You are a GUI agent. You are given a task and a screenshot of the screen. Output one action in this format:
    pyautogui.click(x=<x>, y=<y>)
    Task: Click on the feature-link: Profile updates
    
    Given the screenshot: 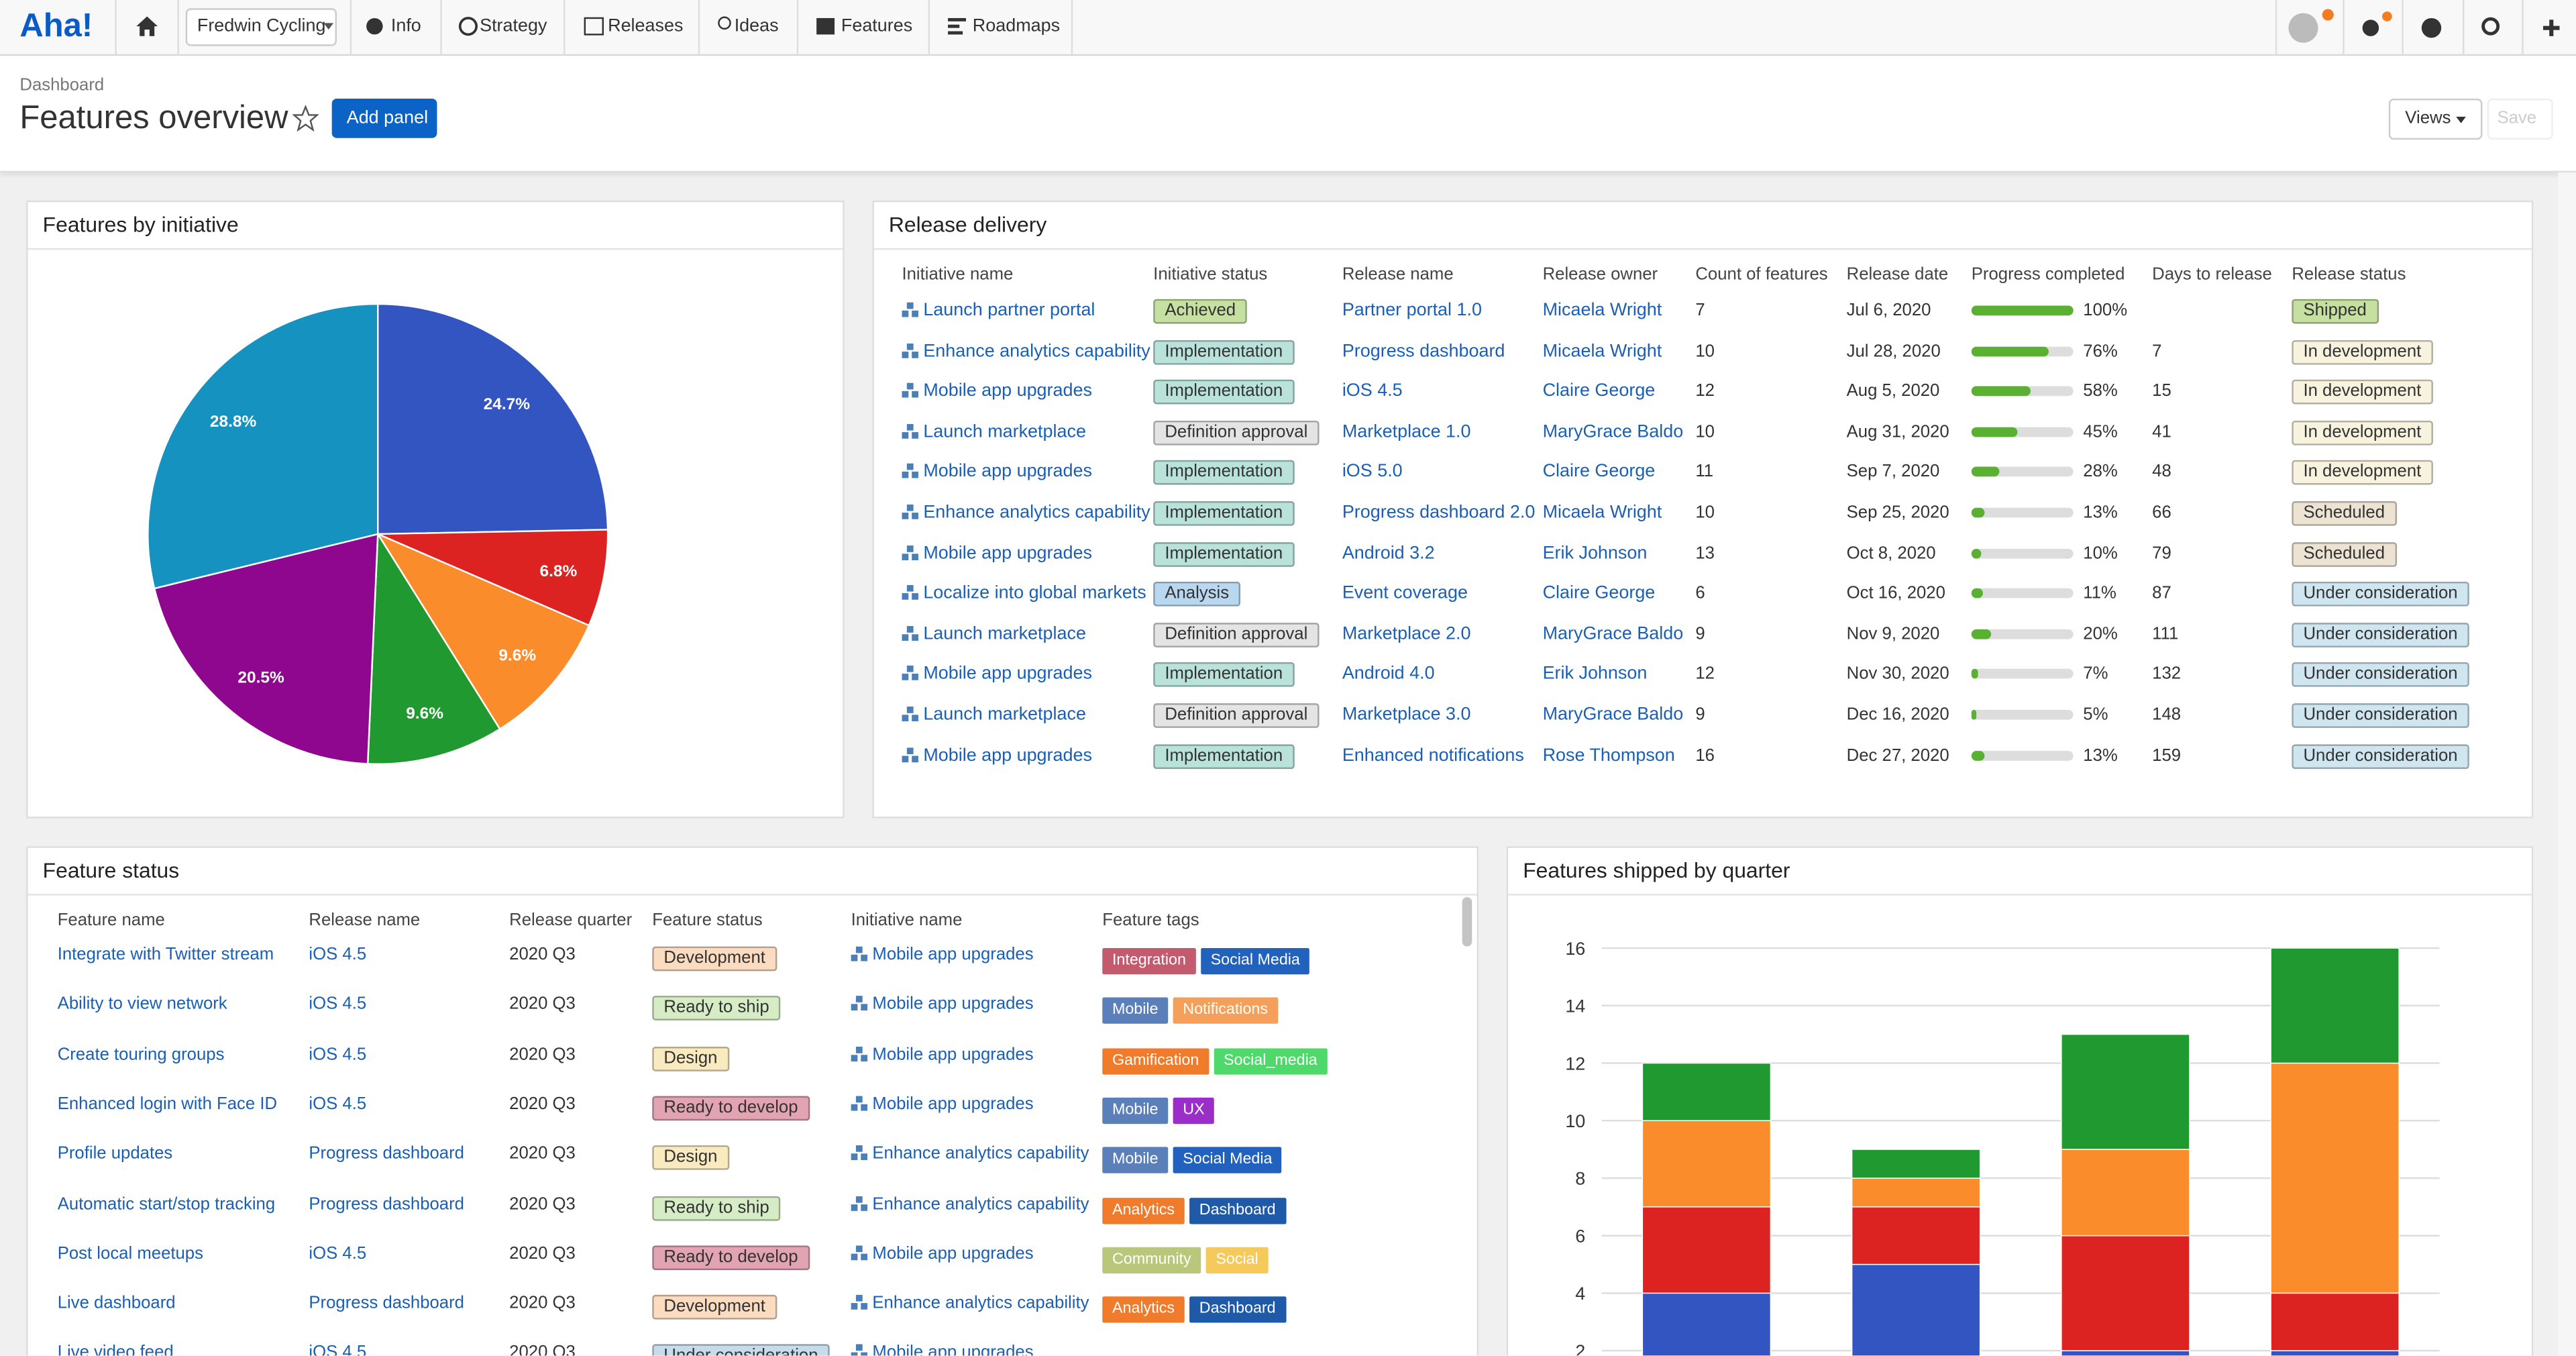 What is the action you would take?
    pyautogui.click(x=115, y=1153)
    